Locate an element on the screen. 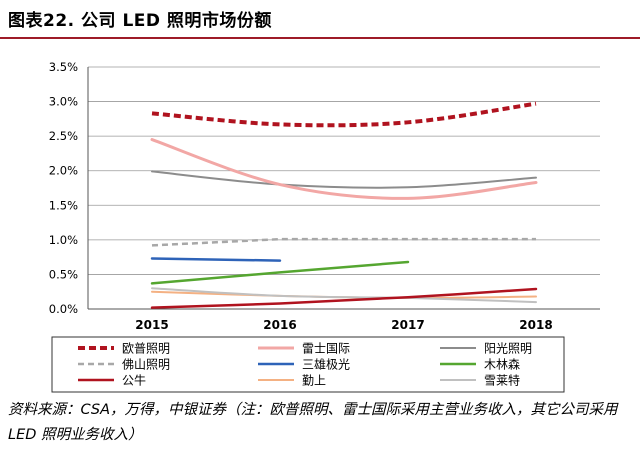 This screenshot has width=640, height=451. legend-label: 佛山照明 is located at coordinates (146, 365).